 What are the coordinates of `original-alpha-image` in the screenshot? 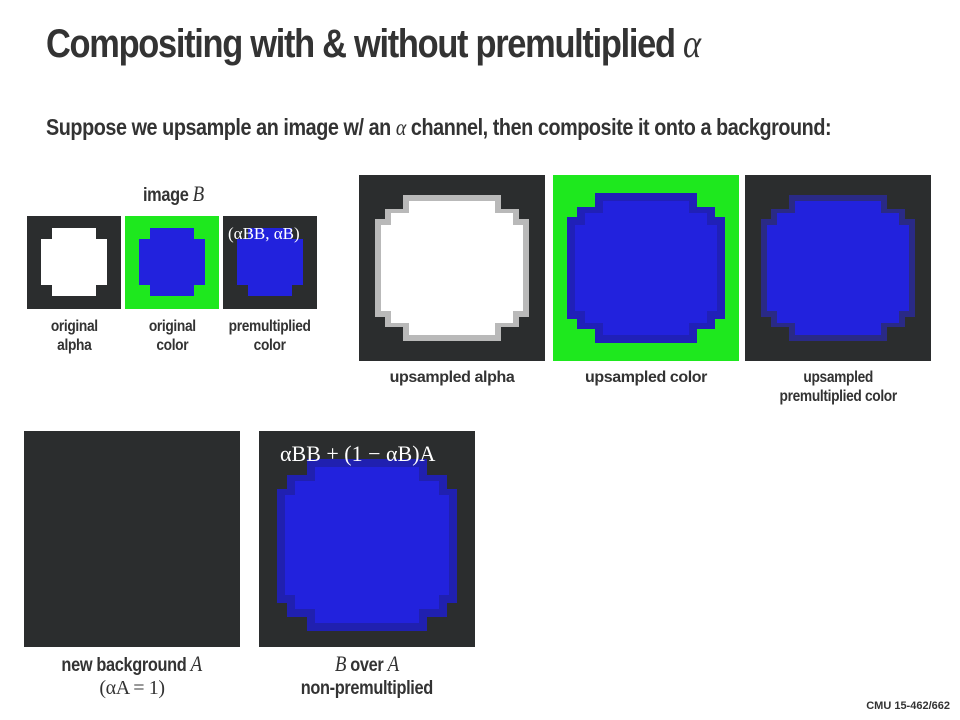 It's located at (74, 262).